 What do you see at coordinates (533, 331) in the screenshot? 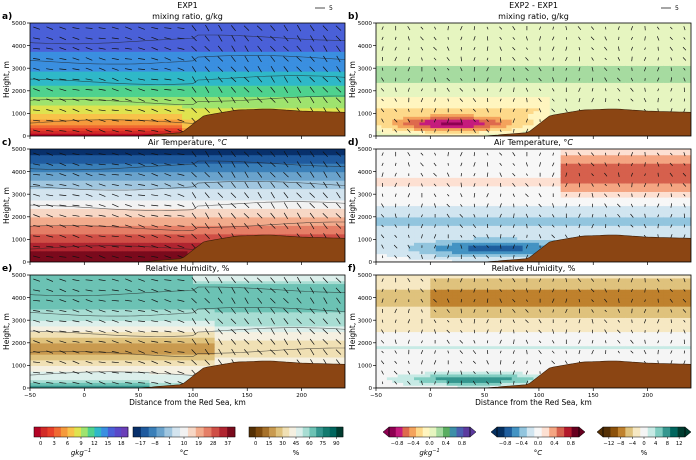
I see `axes-frame-f` at bounding box center [533, 331].